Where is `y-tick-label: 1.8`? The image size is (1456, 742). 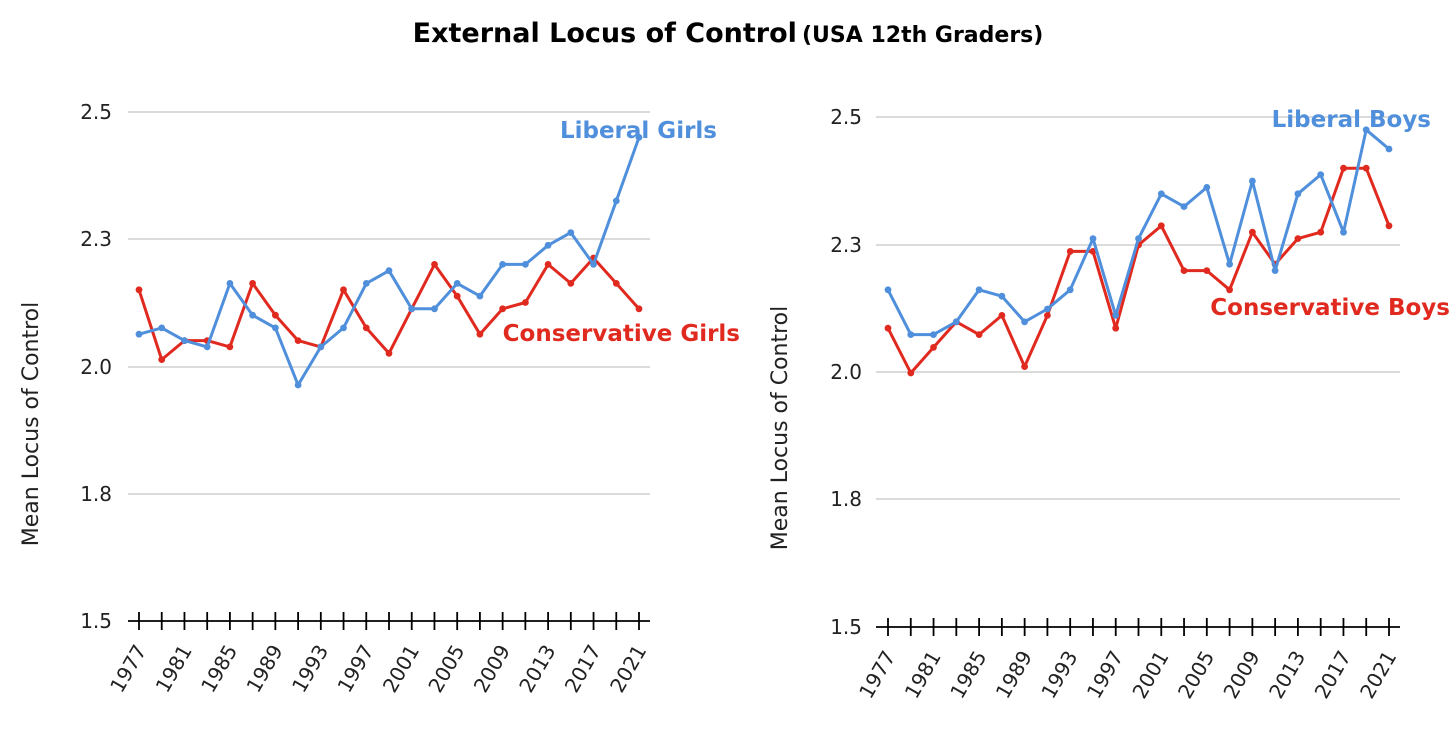
y-tick-label: 1.8 is located at coordinates (846, 499).